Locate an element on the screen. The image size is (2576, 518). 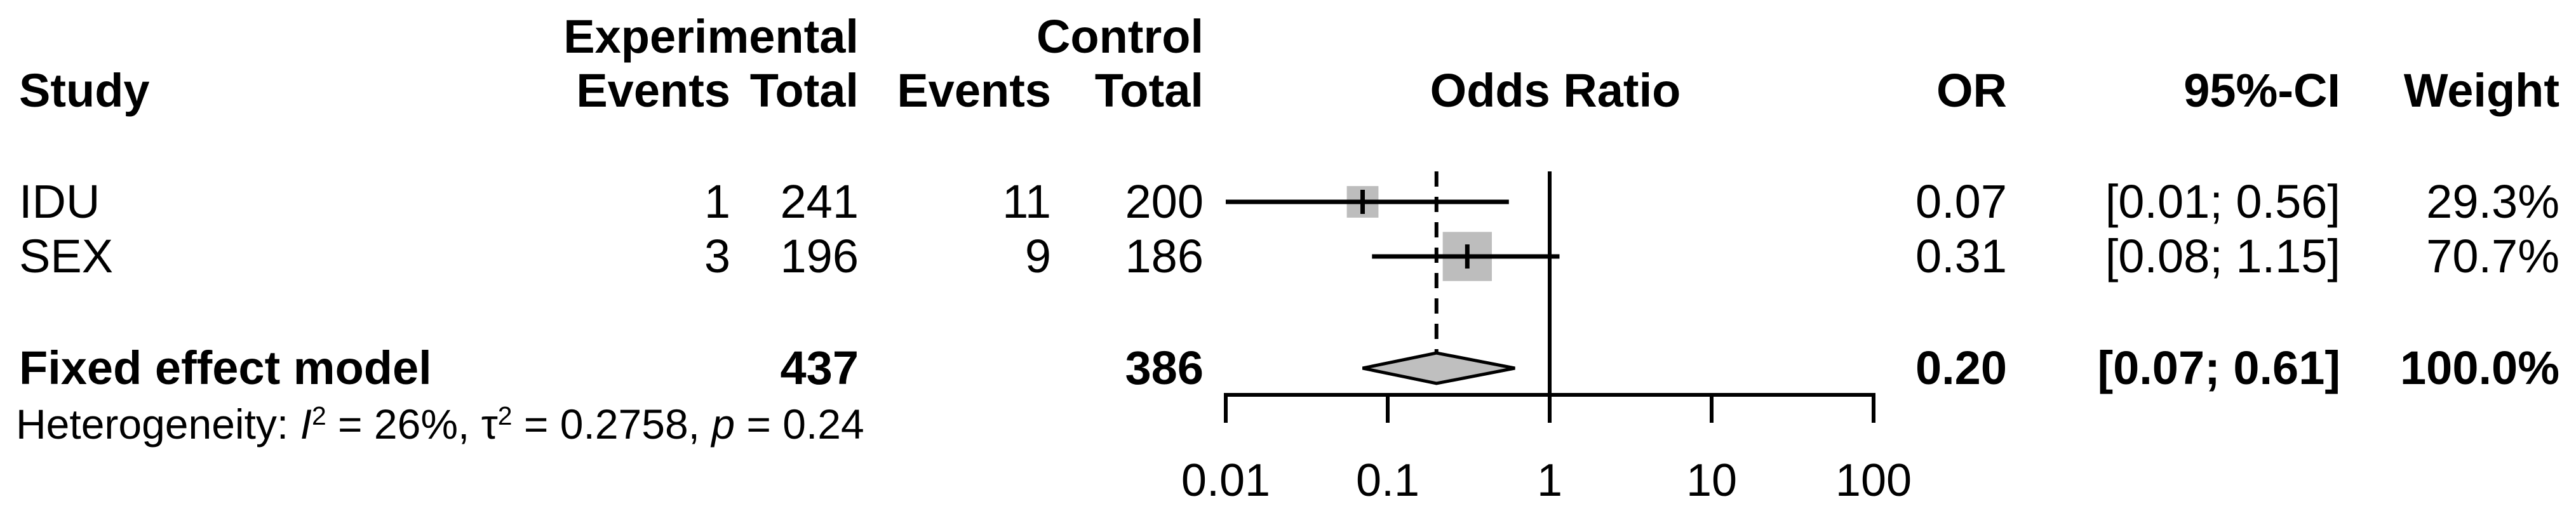
het-tau-value: = 0.2758, is located at coordinates (612, 424).